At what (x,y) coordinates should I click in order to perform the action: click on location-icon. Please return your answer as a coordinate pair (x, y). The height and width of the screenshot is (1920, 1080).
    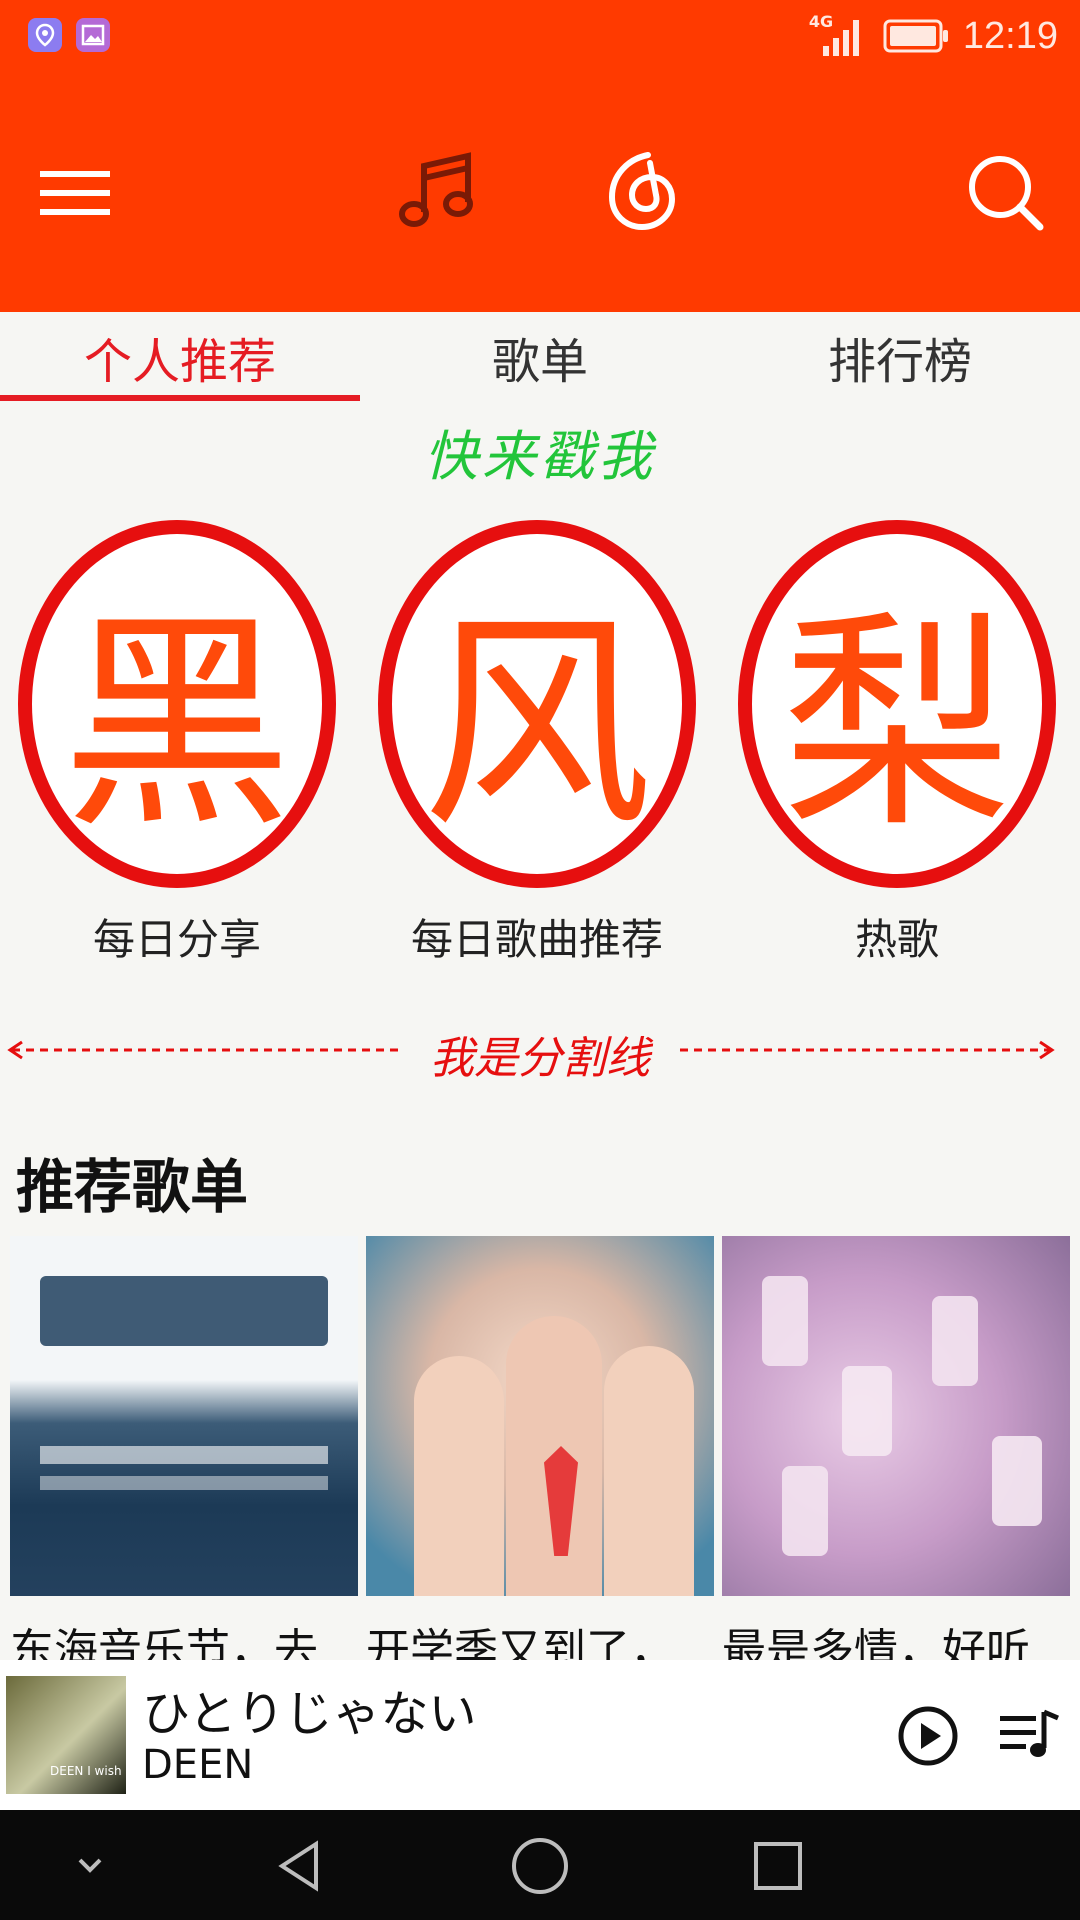
    Looking at the image, I should click on (45, 35).